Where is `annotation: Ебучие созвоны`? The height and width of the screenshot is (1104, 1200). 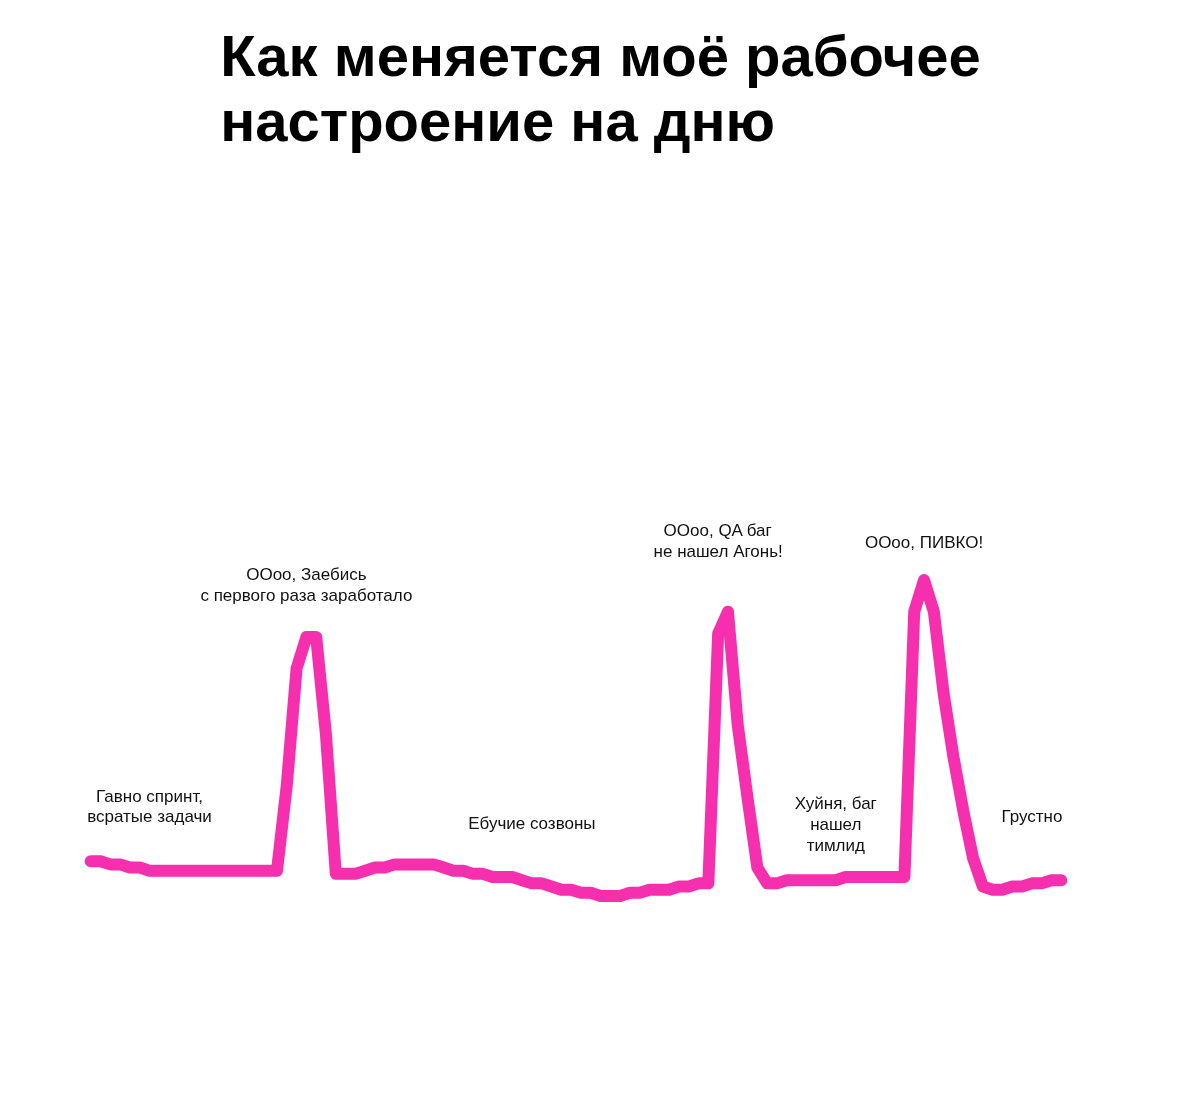 annotation: Ебучие созвоны is located at coordinates (532, 823).